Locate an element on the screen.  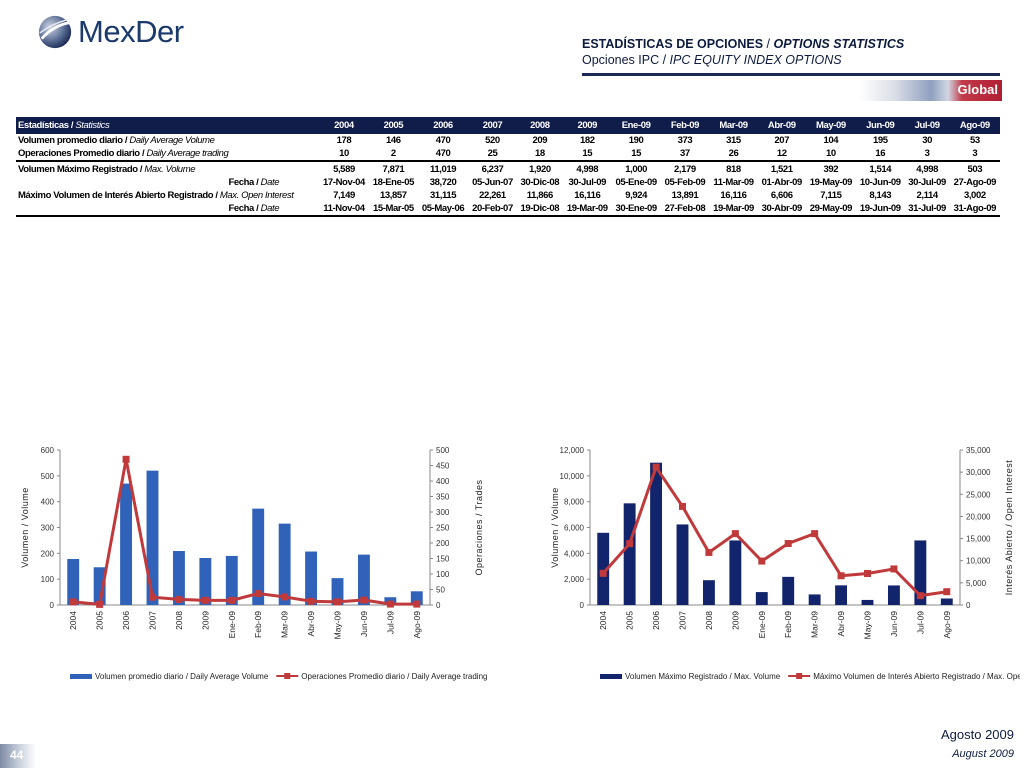
table-cell: 30-Jul-09 is located at coordinates (587, 182).